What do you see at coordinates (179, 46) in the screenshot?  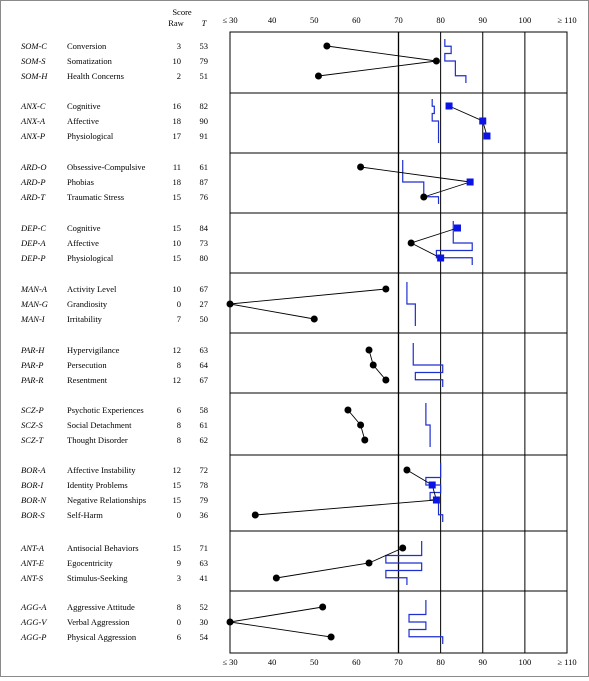 I see `raw-score-som-c: 3` at bounding box center [179, 46].